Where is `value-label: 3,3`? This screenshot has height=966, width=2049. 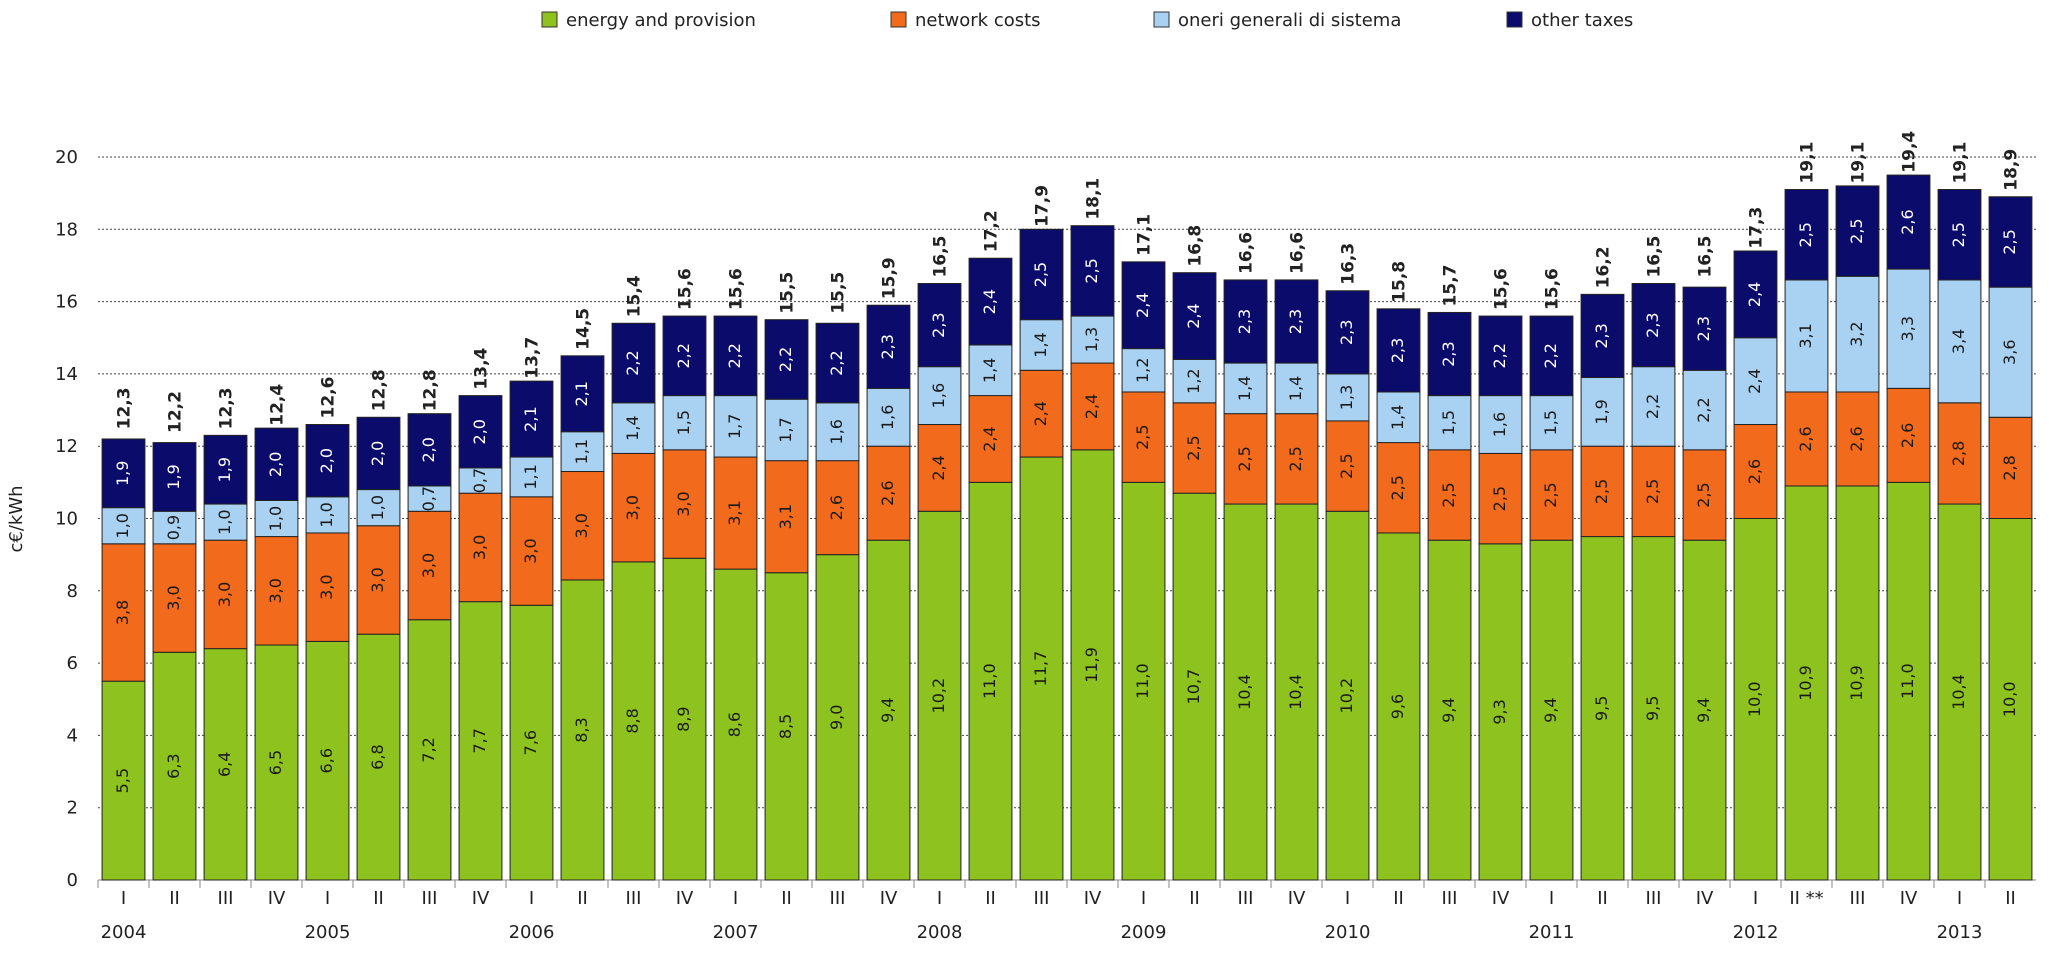 value-label: 3,3 is located at coordinates (1907, 328).